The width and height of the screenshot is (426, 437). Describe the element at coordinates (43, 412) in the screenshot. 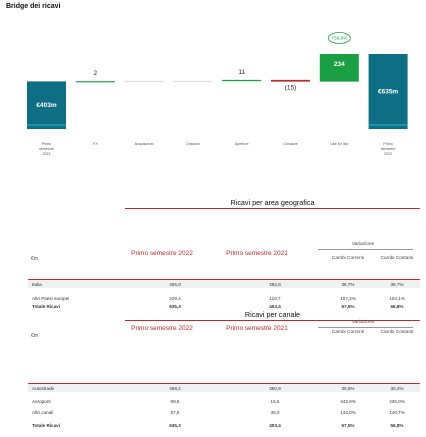

I see `row-label: Altri canali` at that location.